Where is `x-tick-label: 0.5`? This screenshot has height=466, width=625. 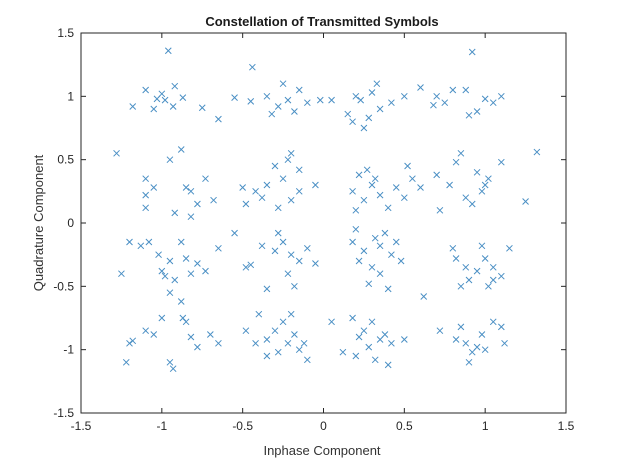
x-tick-label: 0.5 is located at coordinates (404, 426).